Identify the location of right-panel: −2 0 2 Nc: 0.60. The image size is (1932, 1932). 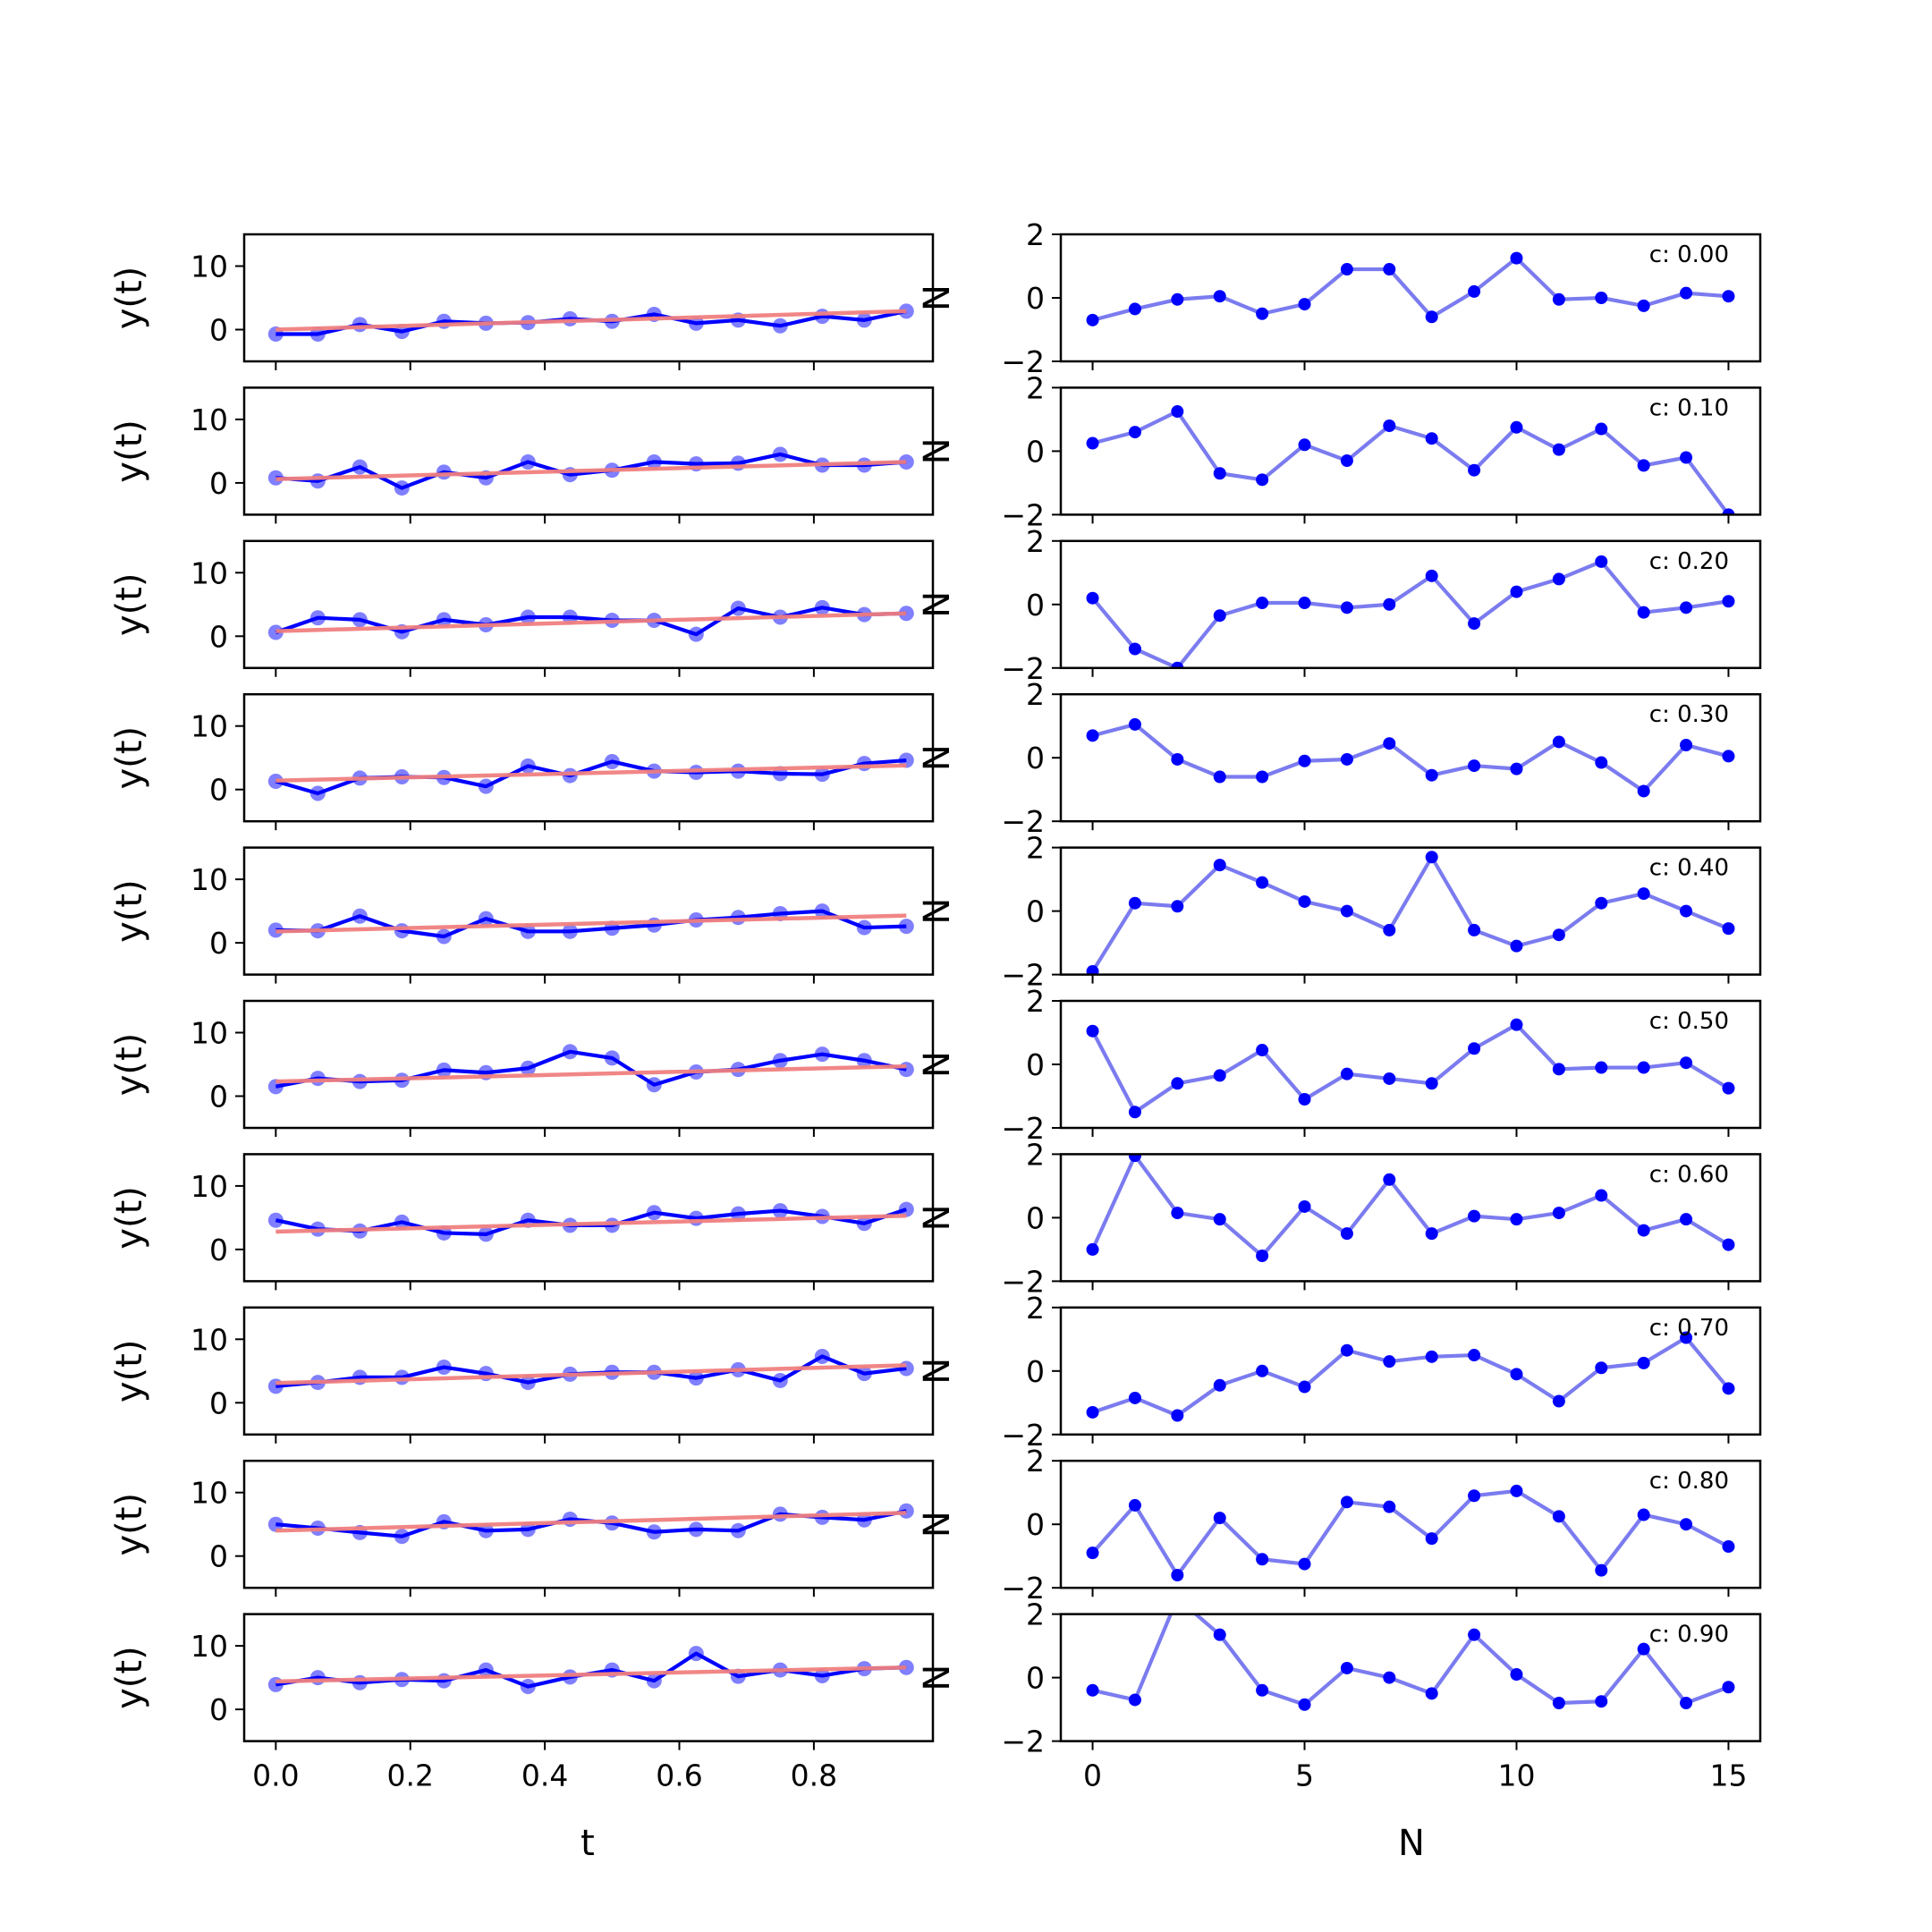
(1339, 1218).